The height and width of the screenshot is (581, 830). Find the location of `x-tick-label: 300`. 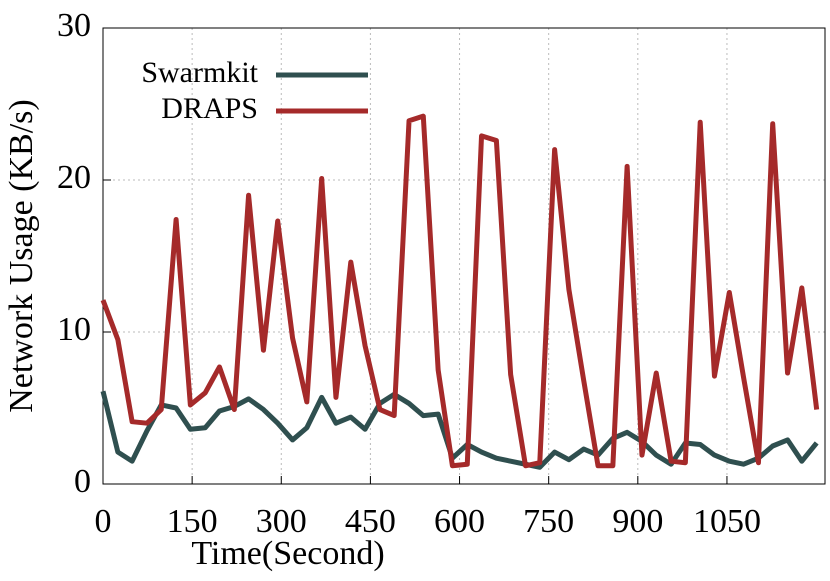

x-tick-label: 300 is located at coordinates (281, 521).